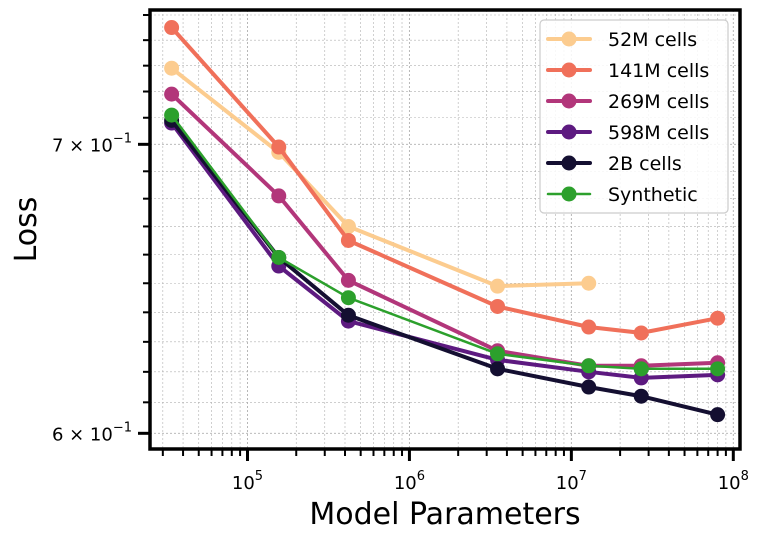 The height and width of the screenshot is (539, 761). I want to click on legend-label: 2B cells, so click(645, 164).